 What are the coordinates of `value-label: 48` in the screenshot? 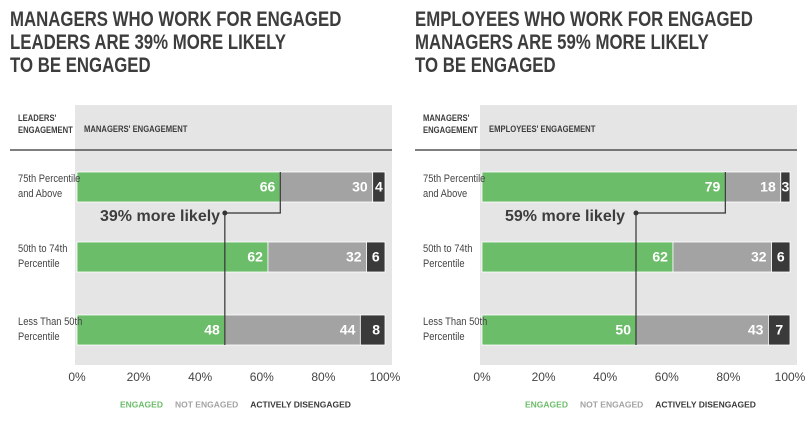 It's located at (212, 330).